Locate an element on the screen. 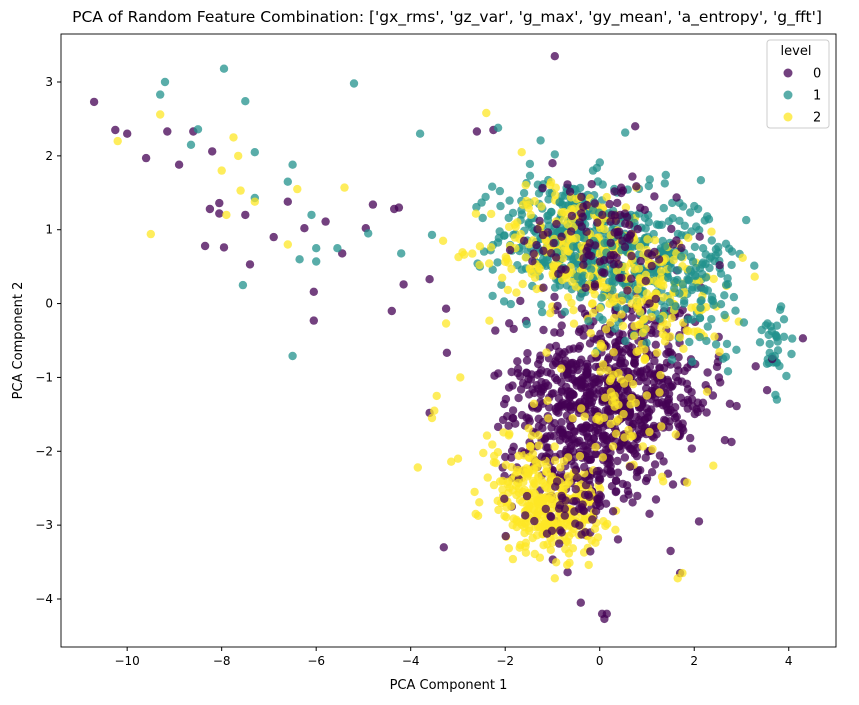 The height and width of the screenshot is (705, 859). x-axis-label: PCA Component 1 is located at coordinates (449, 685).